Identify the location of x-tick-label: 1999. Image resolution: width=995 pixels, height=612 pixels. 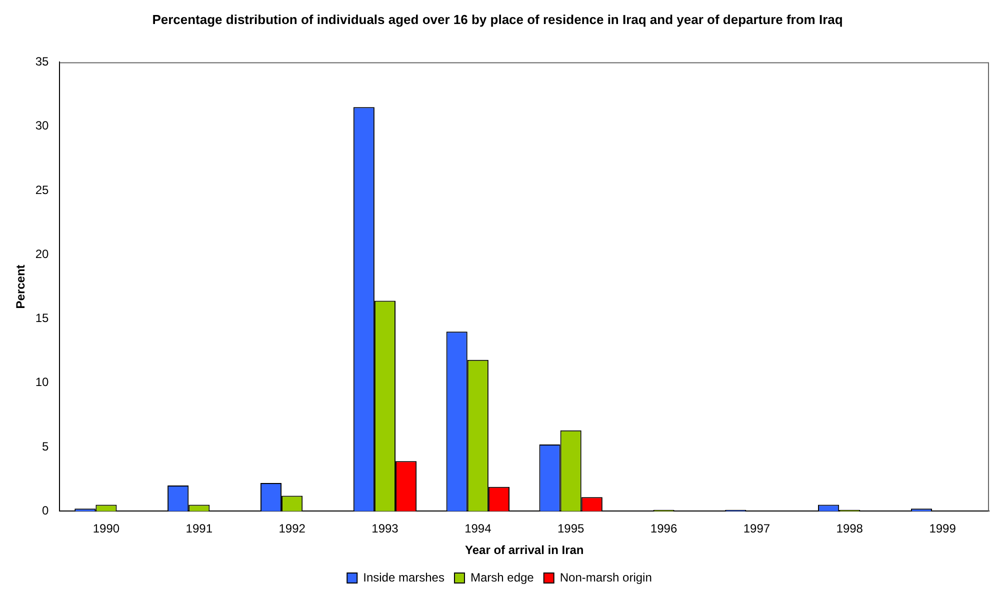
(942, 529).